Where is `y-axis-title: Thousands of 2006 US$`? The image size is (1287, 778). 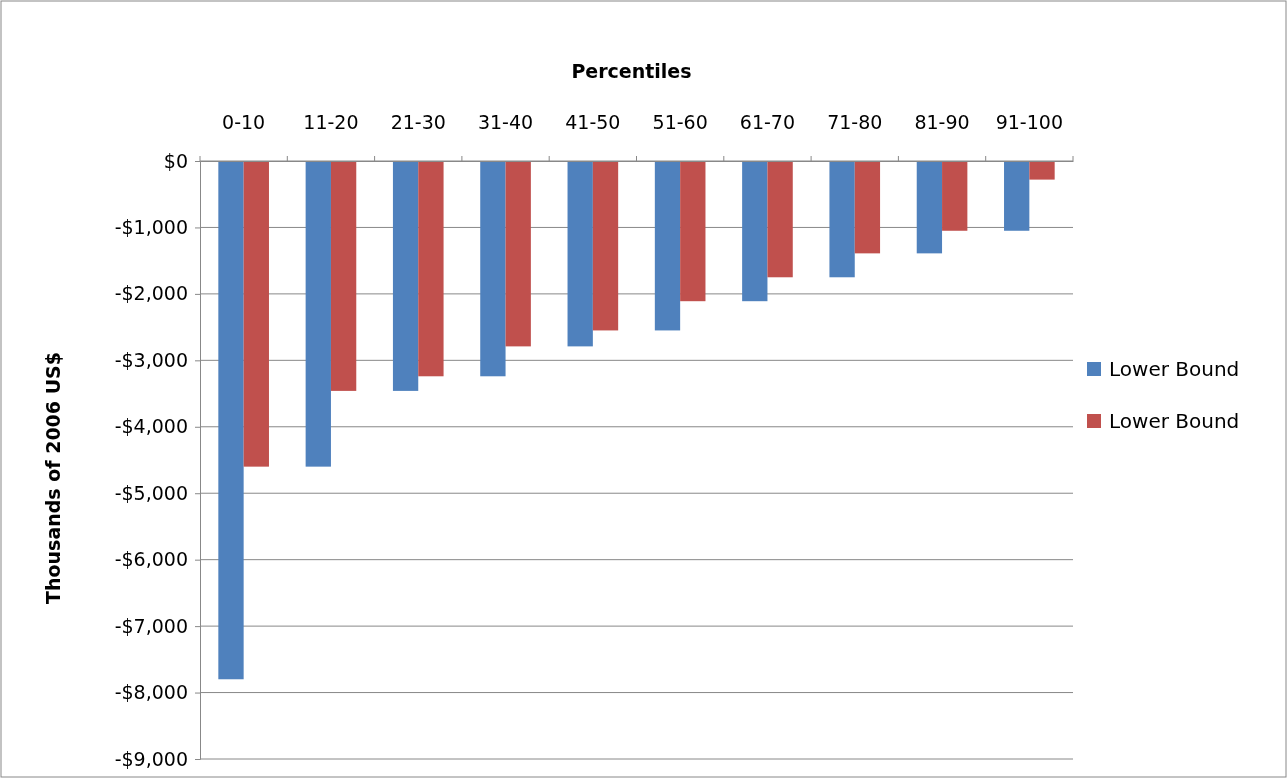 y-axis-title: Thousands of 2006 US$ is located at coordinates (53, 478).